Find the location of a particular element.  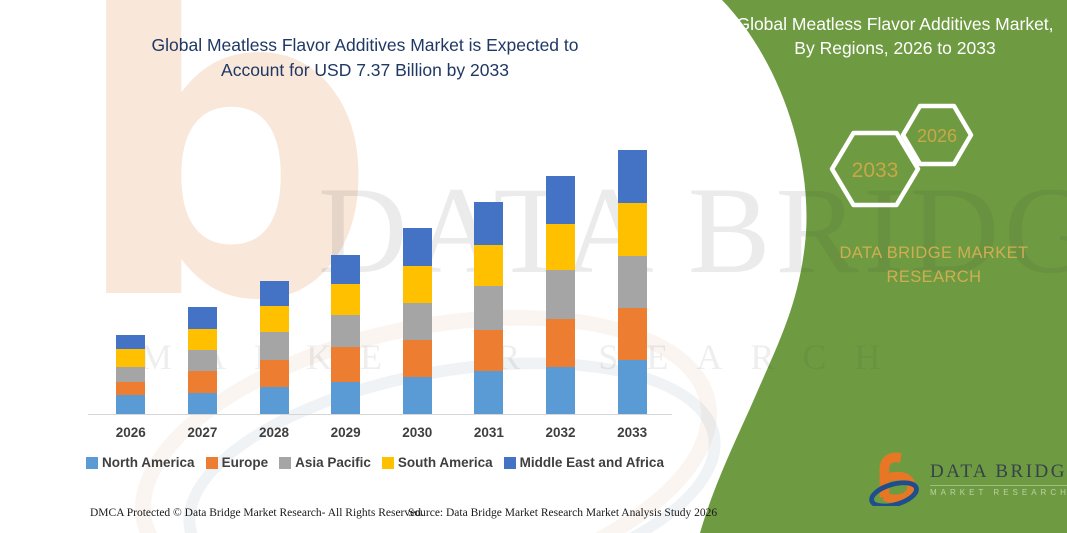

legend-item-europe: Europe is located at coordinates (237, 462).